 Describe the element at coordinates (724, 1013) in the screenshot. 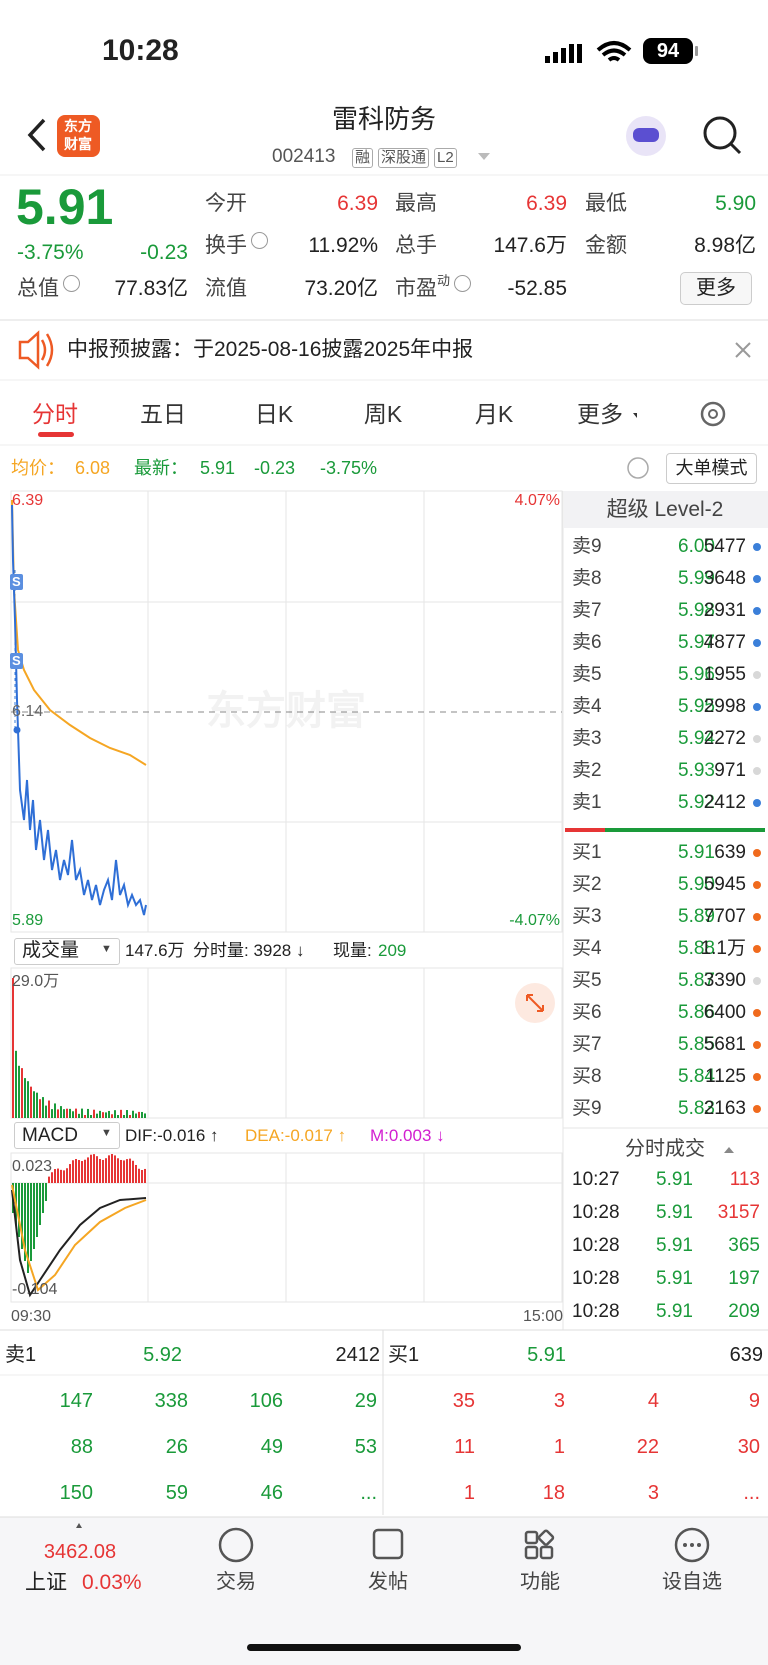

I see `order-volume: 6400` at that location.